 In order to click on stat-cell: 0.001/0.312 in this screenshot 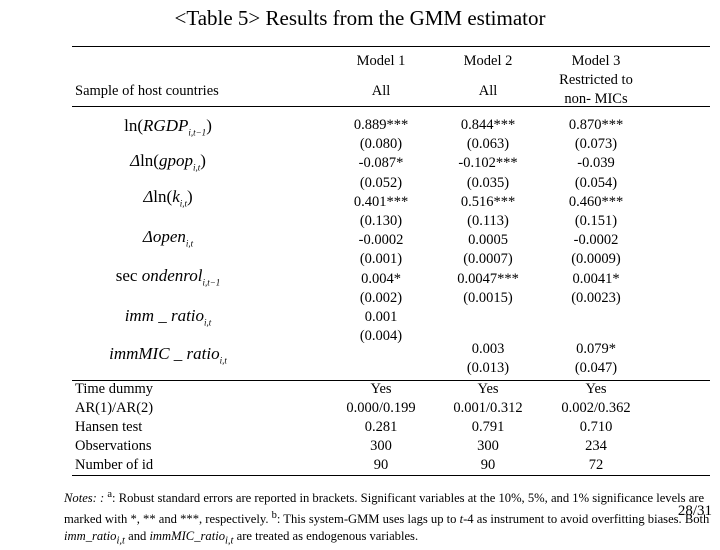, I will do `click(488, 408)`.